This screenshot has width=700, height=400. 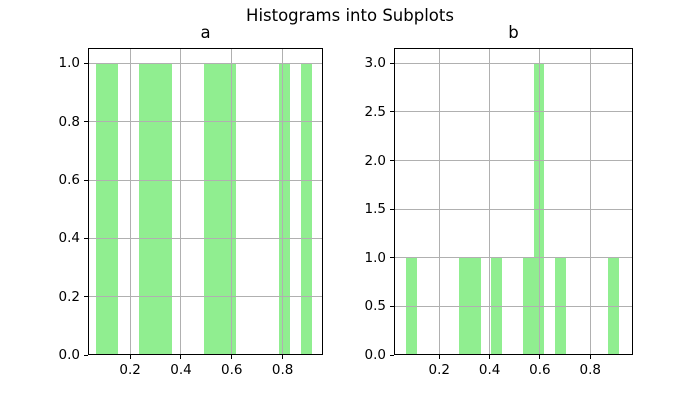 What do you see at coordinates (375, 209) in the screenshot?
I see `y-tick-label: 1.5` at bounding box center [375, 209].